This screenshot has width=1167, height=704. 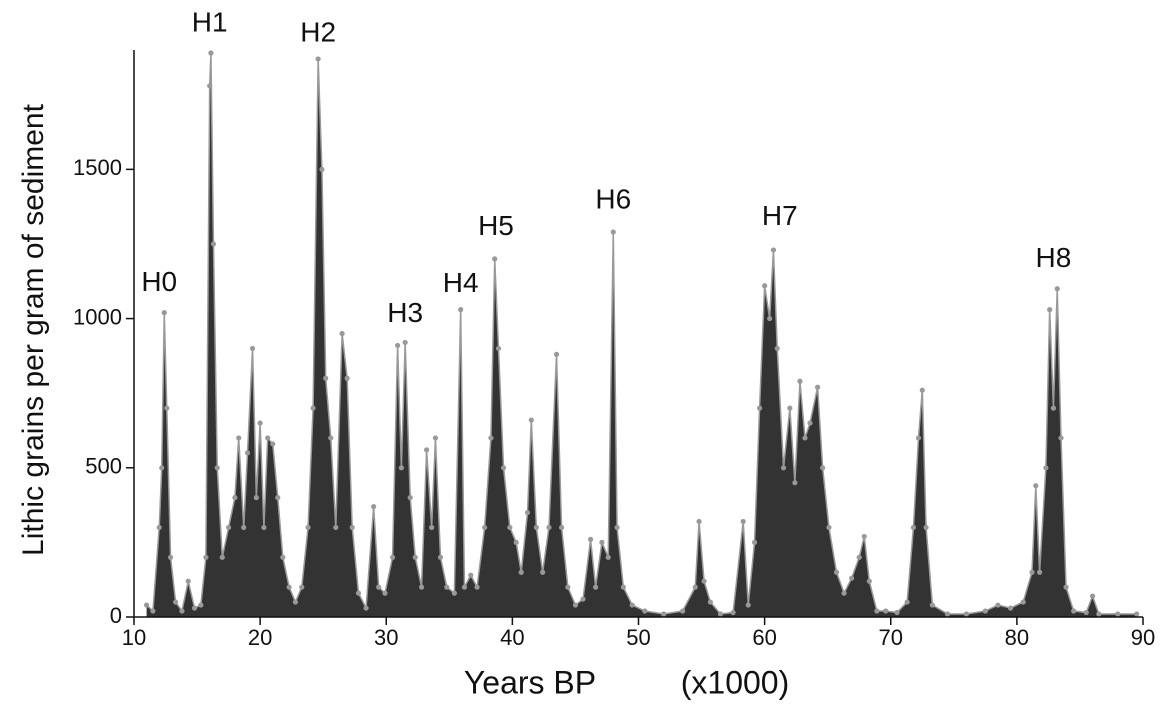 What do you see at coordinates (735, 682) in the screenshot?
I see `x-axis-unit: (x1000)` at bounding box center [735, 682].